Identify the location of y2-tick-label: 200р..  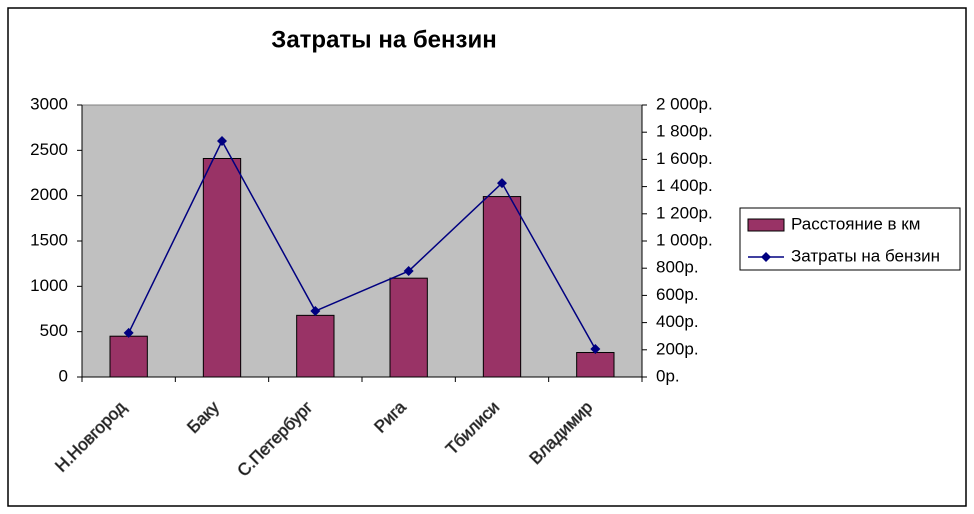
(677, 348).